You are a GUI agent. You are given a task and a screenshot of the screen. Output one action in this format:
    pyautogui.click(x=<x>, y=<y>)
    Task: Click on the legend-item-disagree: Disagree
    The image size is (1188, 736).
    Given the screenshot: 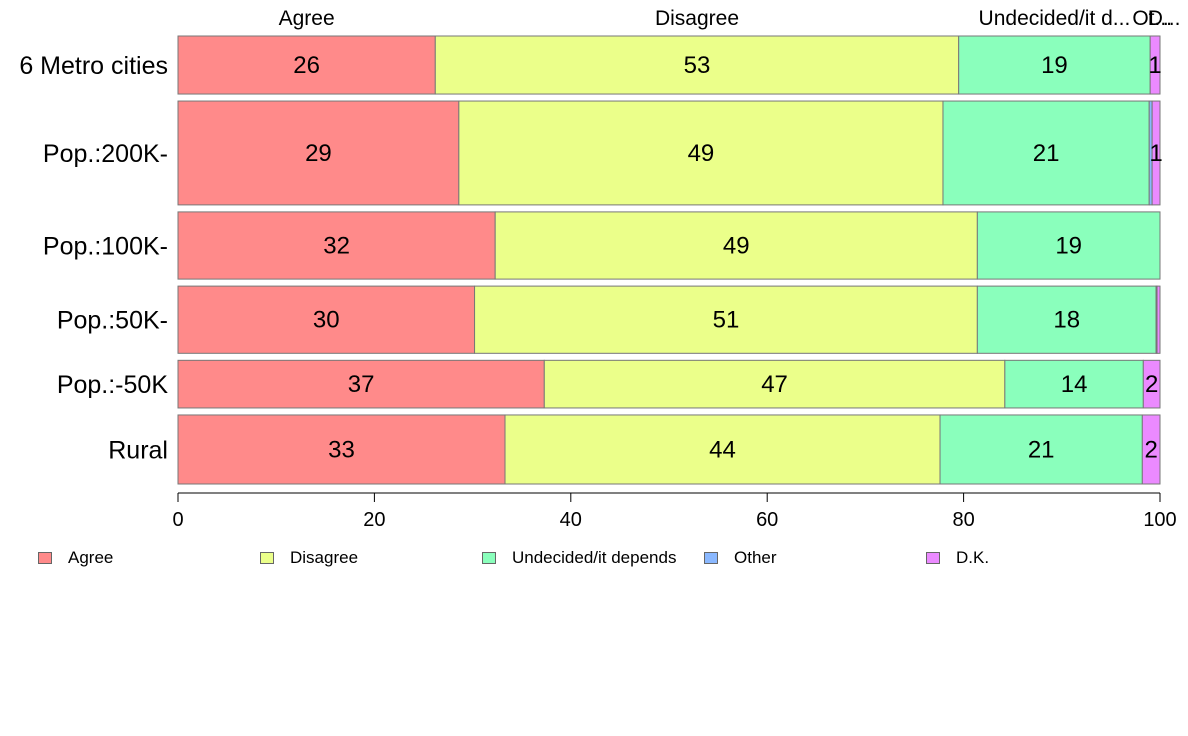 What is the action you would take?
    pyautogui.click(x=309, y=558)
    